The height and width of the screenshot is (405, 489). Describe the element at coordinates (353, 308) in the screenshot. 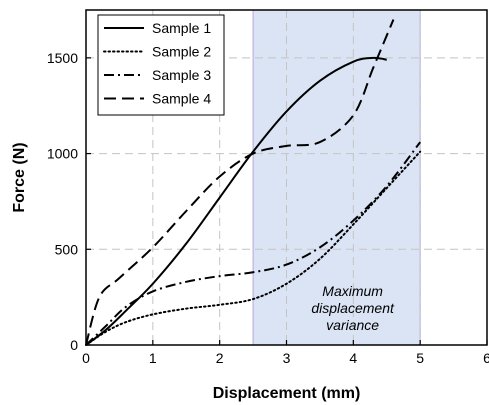

I see `highlight-label-line: displacement` at that location.